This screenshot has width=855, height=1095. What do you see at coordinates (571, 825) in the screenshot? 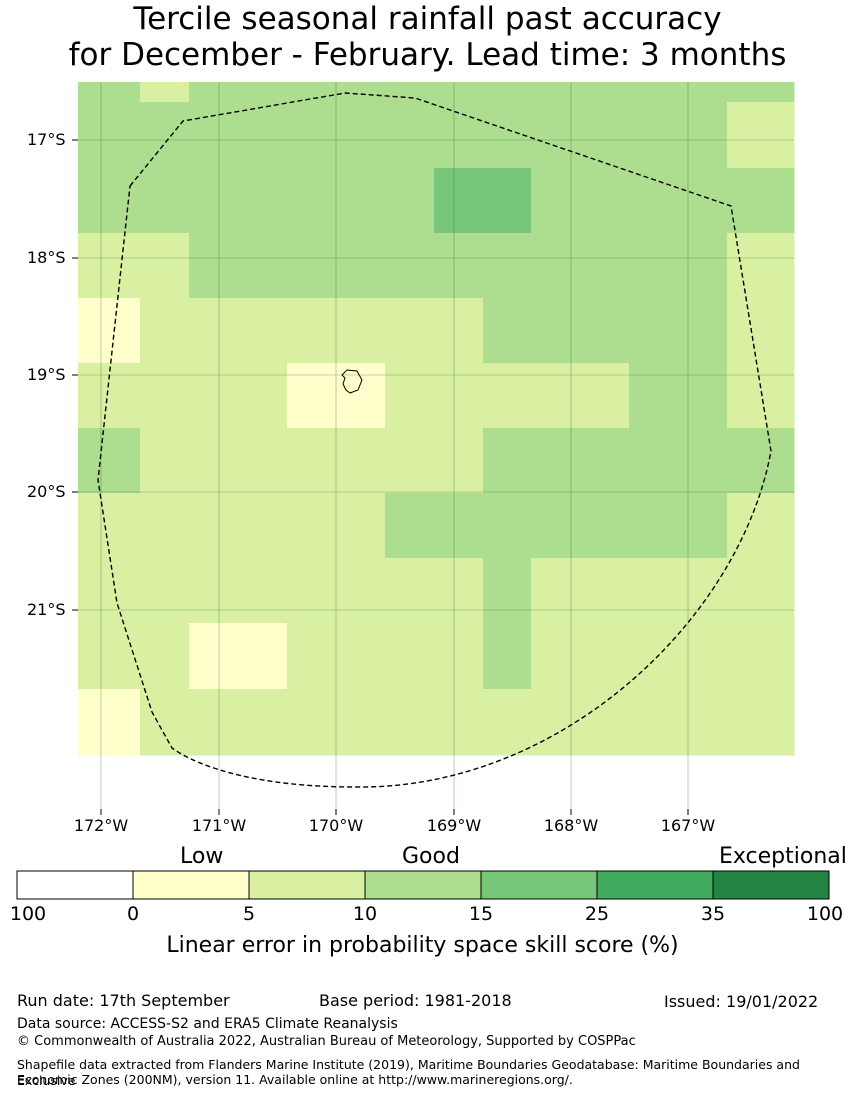
I see `lon-label-168w: 168°W` at bounding box center [571, 825].